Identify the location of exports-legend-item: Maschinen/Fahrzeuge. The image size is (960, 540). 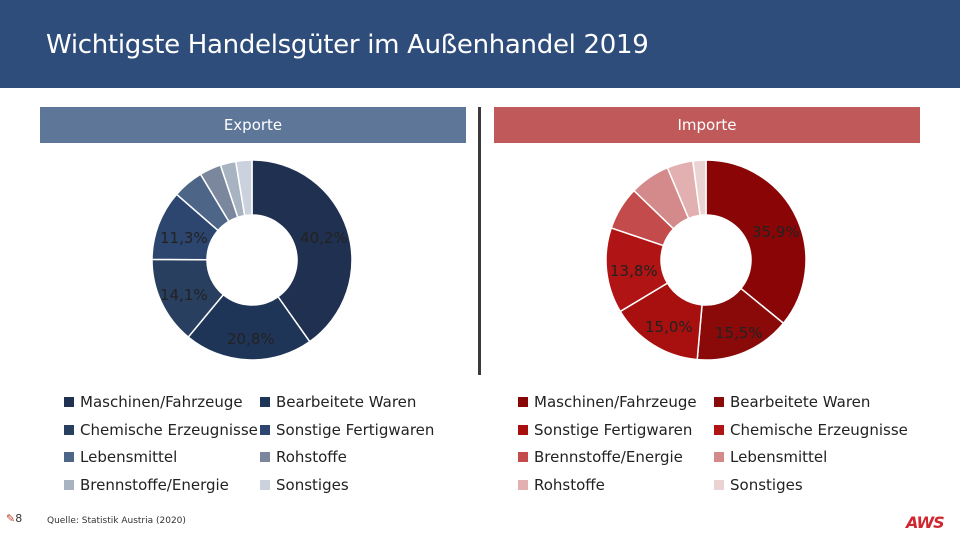
(153, 402).